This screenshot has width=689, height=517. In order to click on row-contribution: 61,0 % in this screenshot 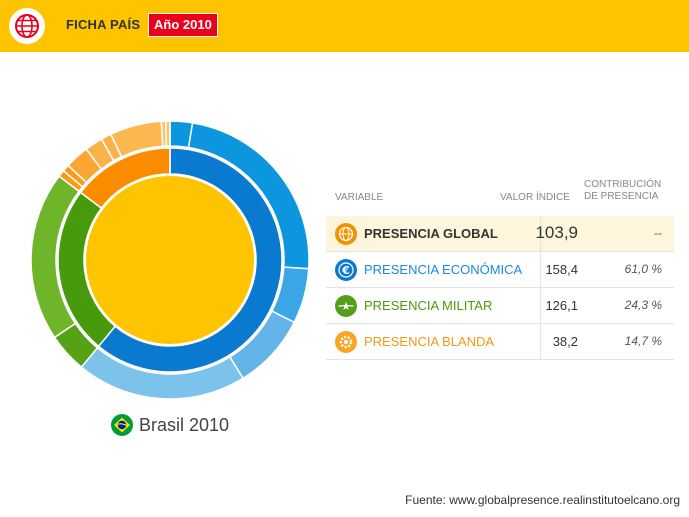, I will do `click(643, 269)`.